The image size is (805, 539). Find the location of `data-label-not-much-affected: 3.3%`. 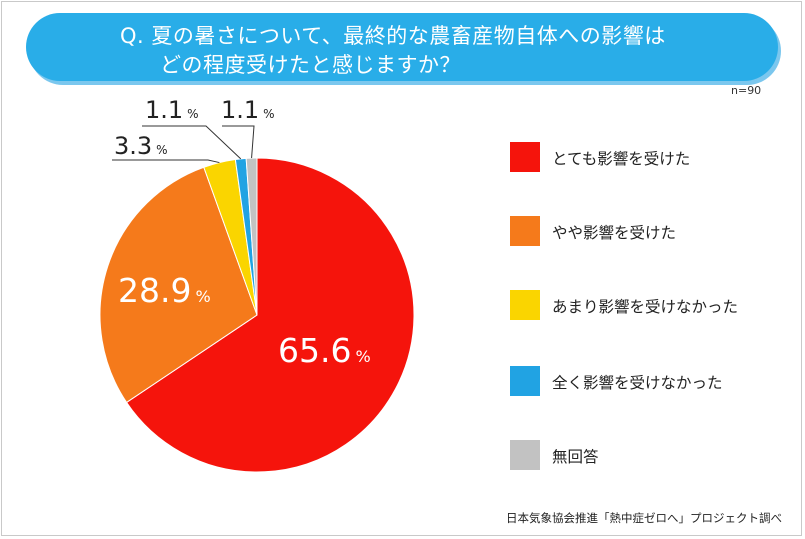

data-label-not-much-affected: 3.3% is located at coordinates (141, 146).